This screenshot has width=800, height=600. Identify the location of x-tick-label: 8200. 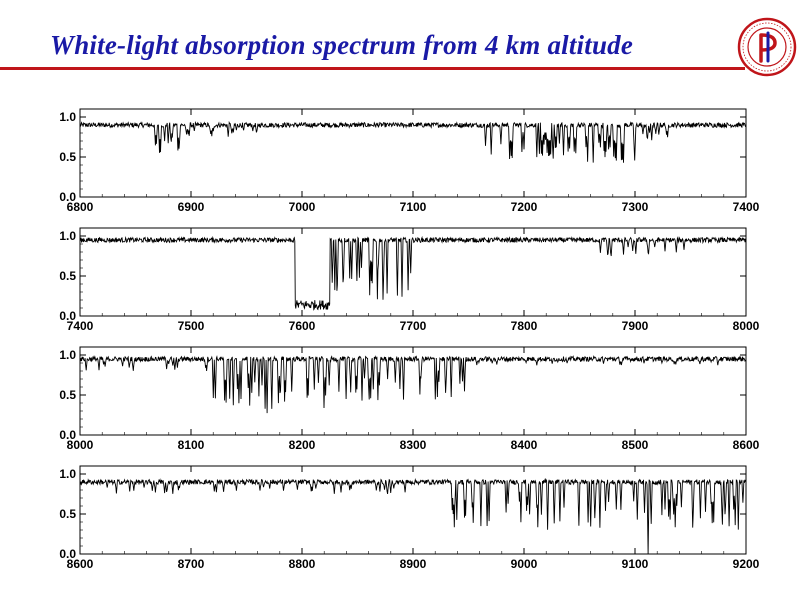
(302, 445).